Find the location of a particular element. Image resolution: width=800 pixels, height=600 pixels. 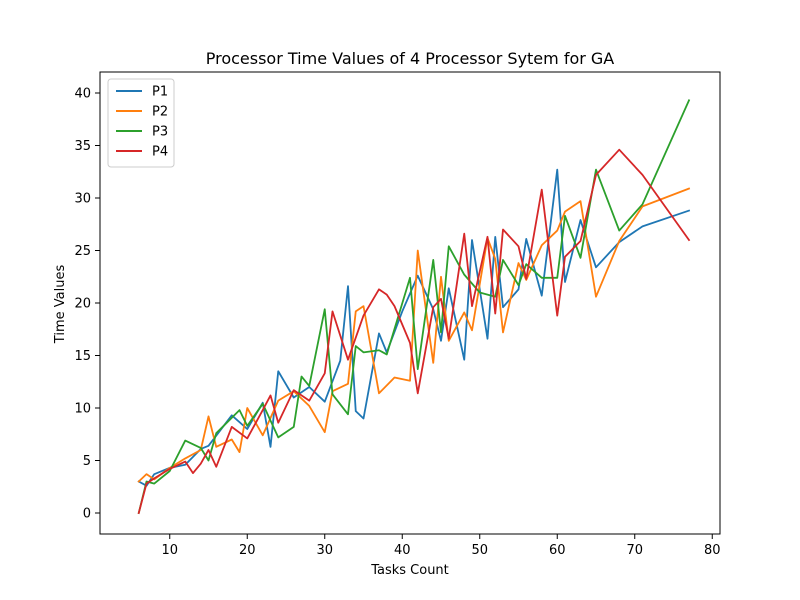

y-tick-label: 10 is located at coordinates (82, 409).